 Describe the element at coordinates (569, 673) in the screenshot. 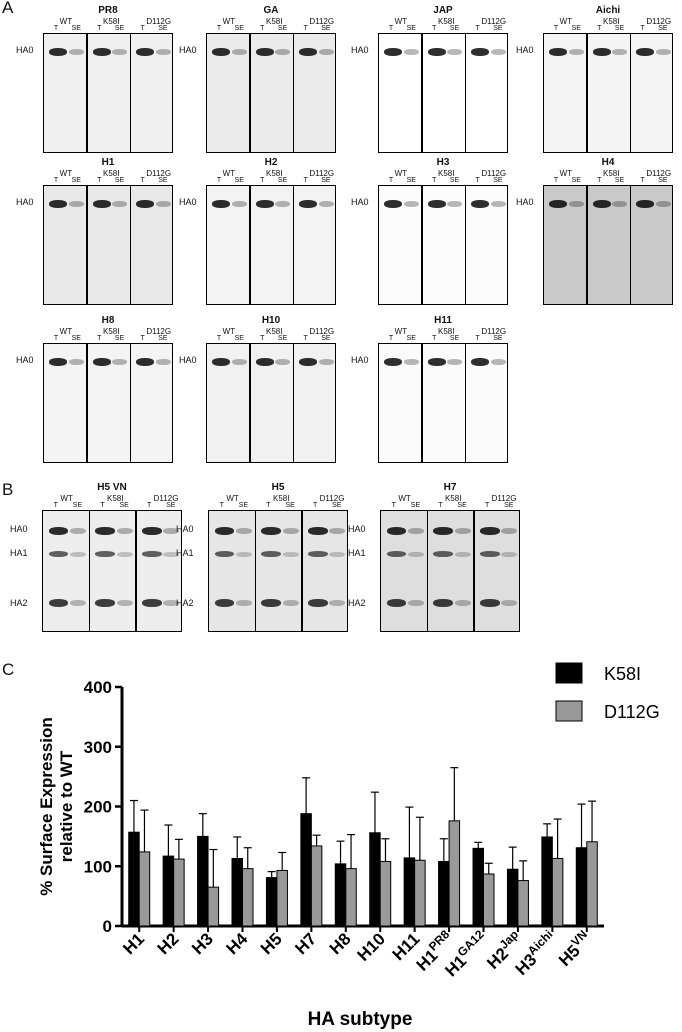

I see `legend-swatch-k58i` at that location.